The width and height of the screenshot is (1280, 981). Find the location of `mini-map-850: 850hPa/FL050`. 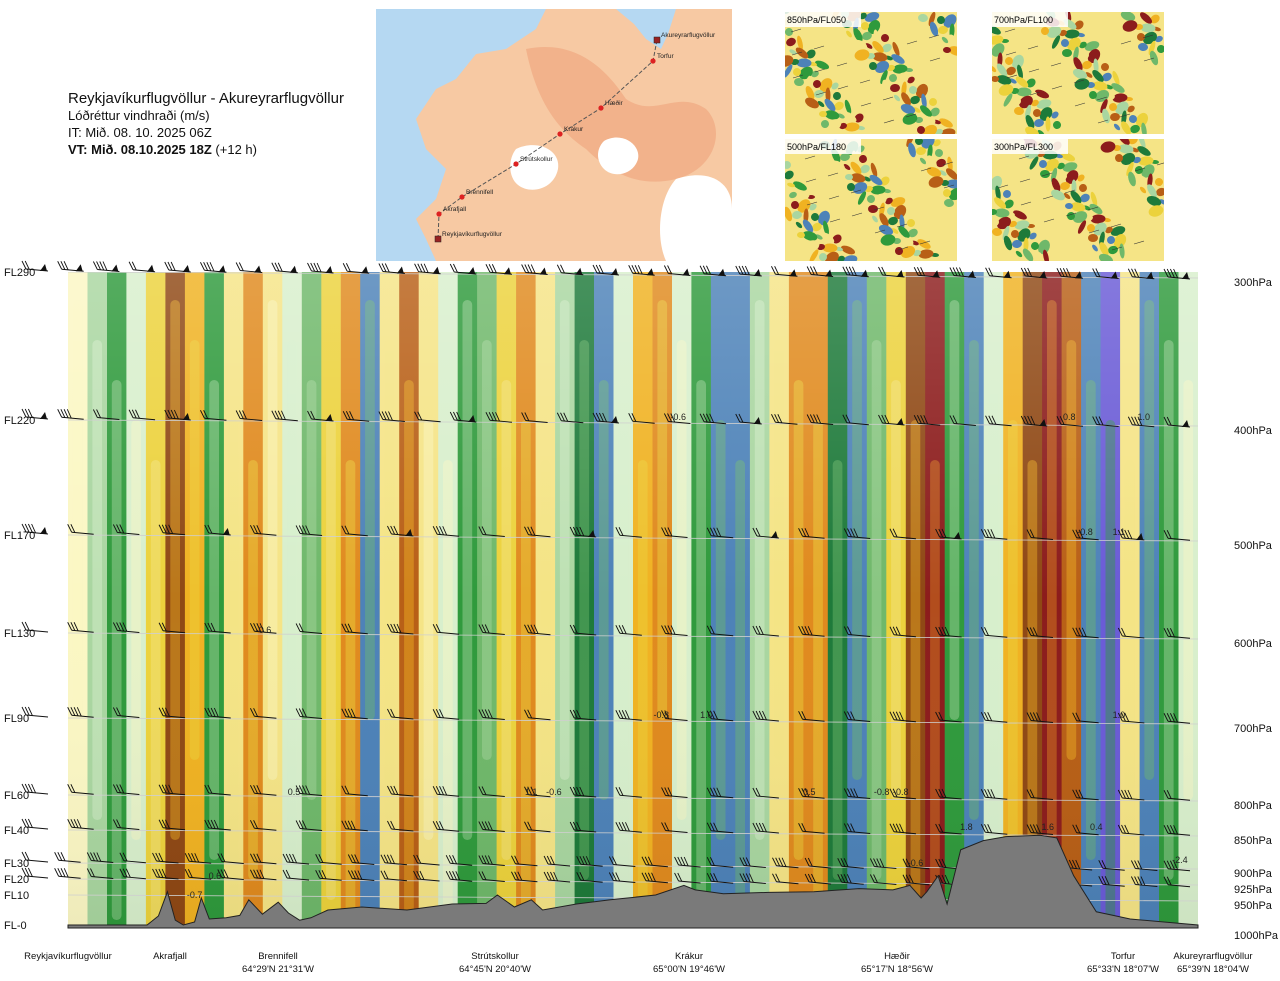

mini-map-850: 850hPa/FL050 is located at coordinates (871, 73).